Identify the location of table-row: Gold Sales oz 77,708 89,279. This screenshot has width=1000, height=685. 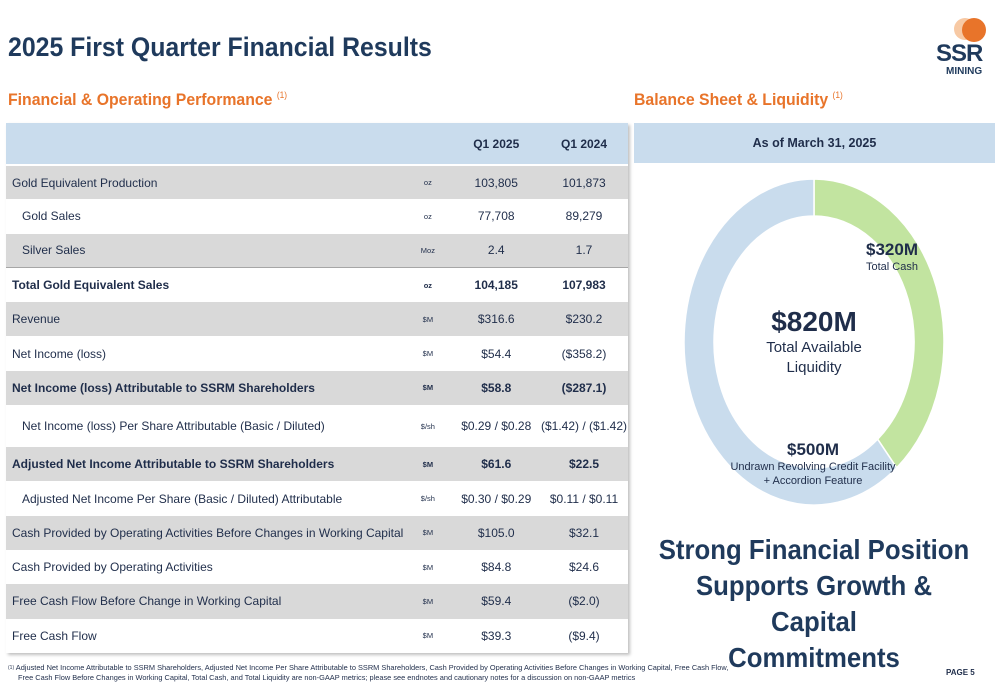
(317, 216).